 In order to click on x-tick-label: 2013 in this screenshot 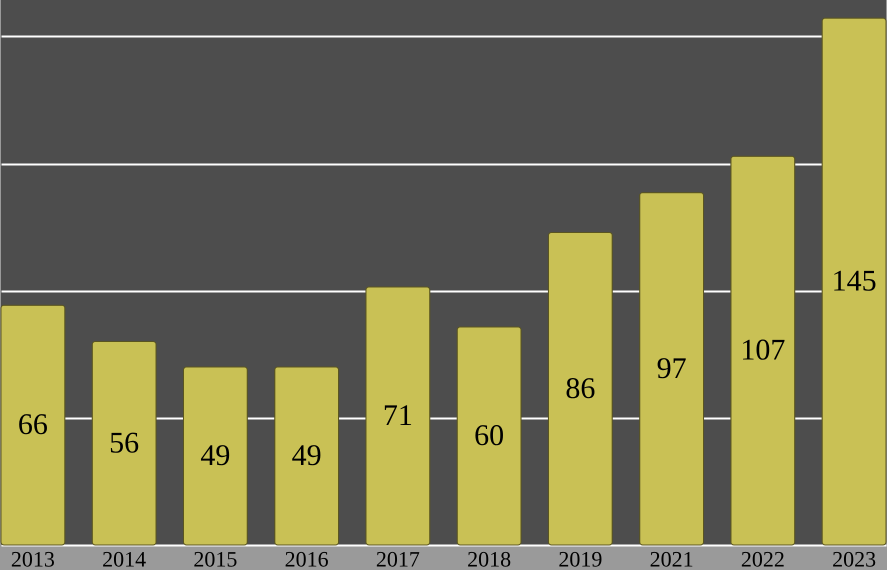, I will do `click(32, 558)`.